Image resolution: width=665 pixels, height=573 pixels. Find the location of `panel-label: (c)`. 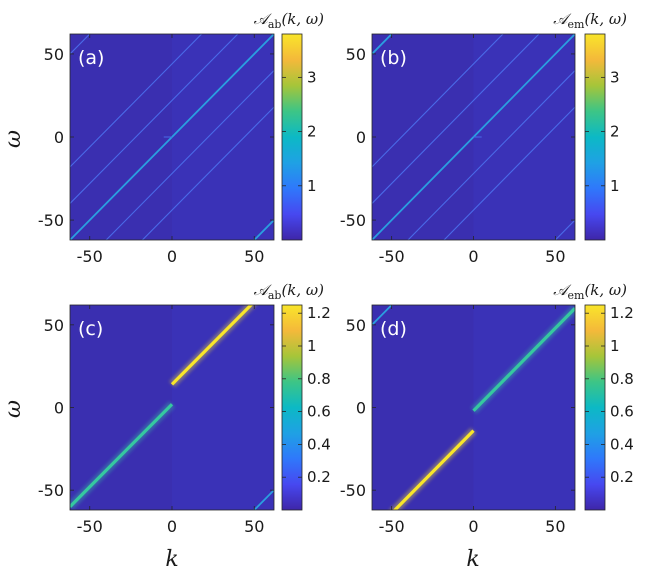

panel-label: (c) is located at coordinates (90, 329).